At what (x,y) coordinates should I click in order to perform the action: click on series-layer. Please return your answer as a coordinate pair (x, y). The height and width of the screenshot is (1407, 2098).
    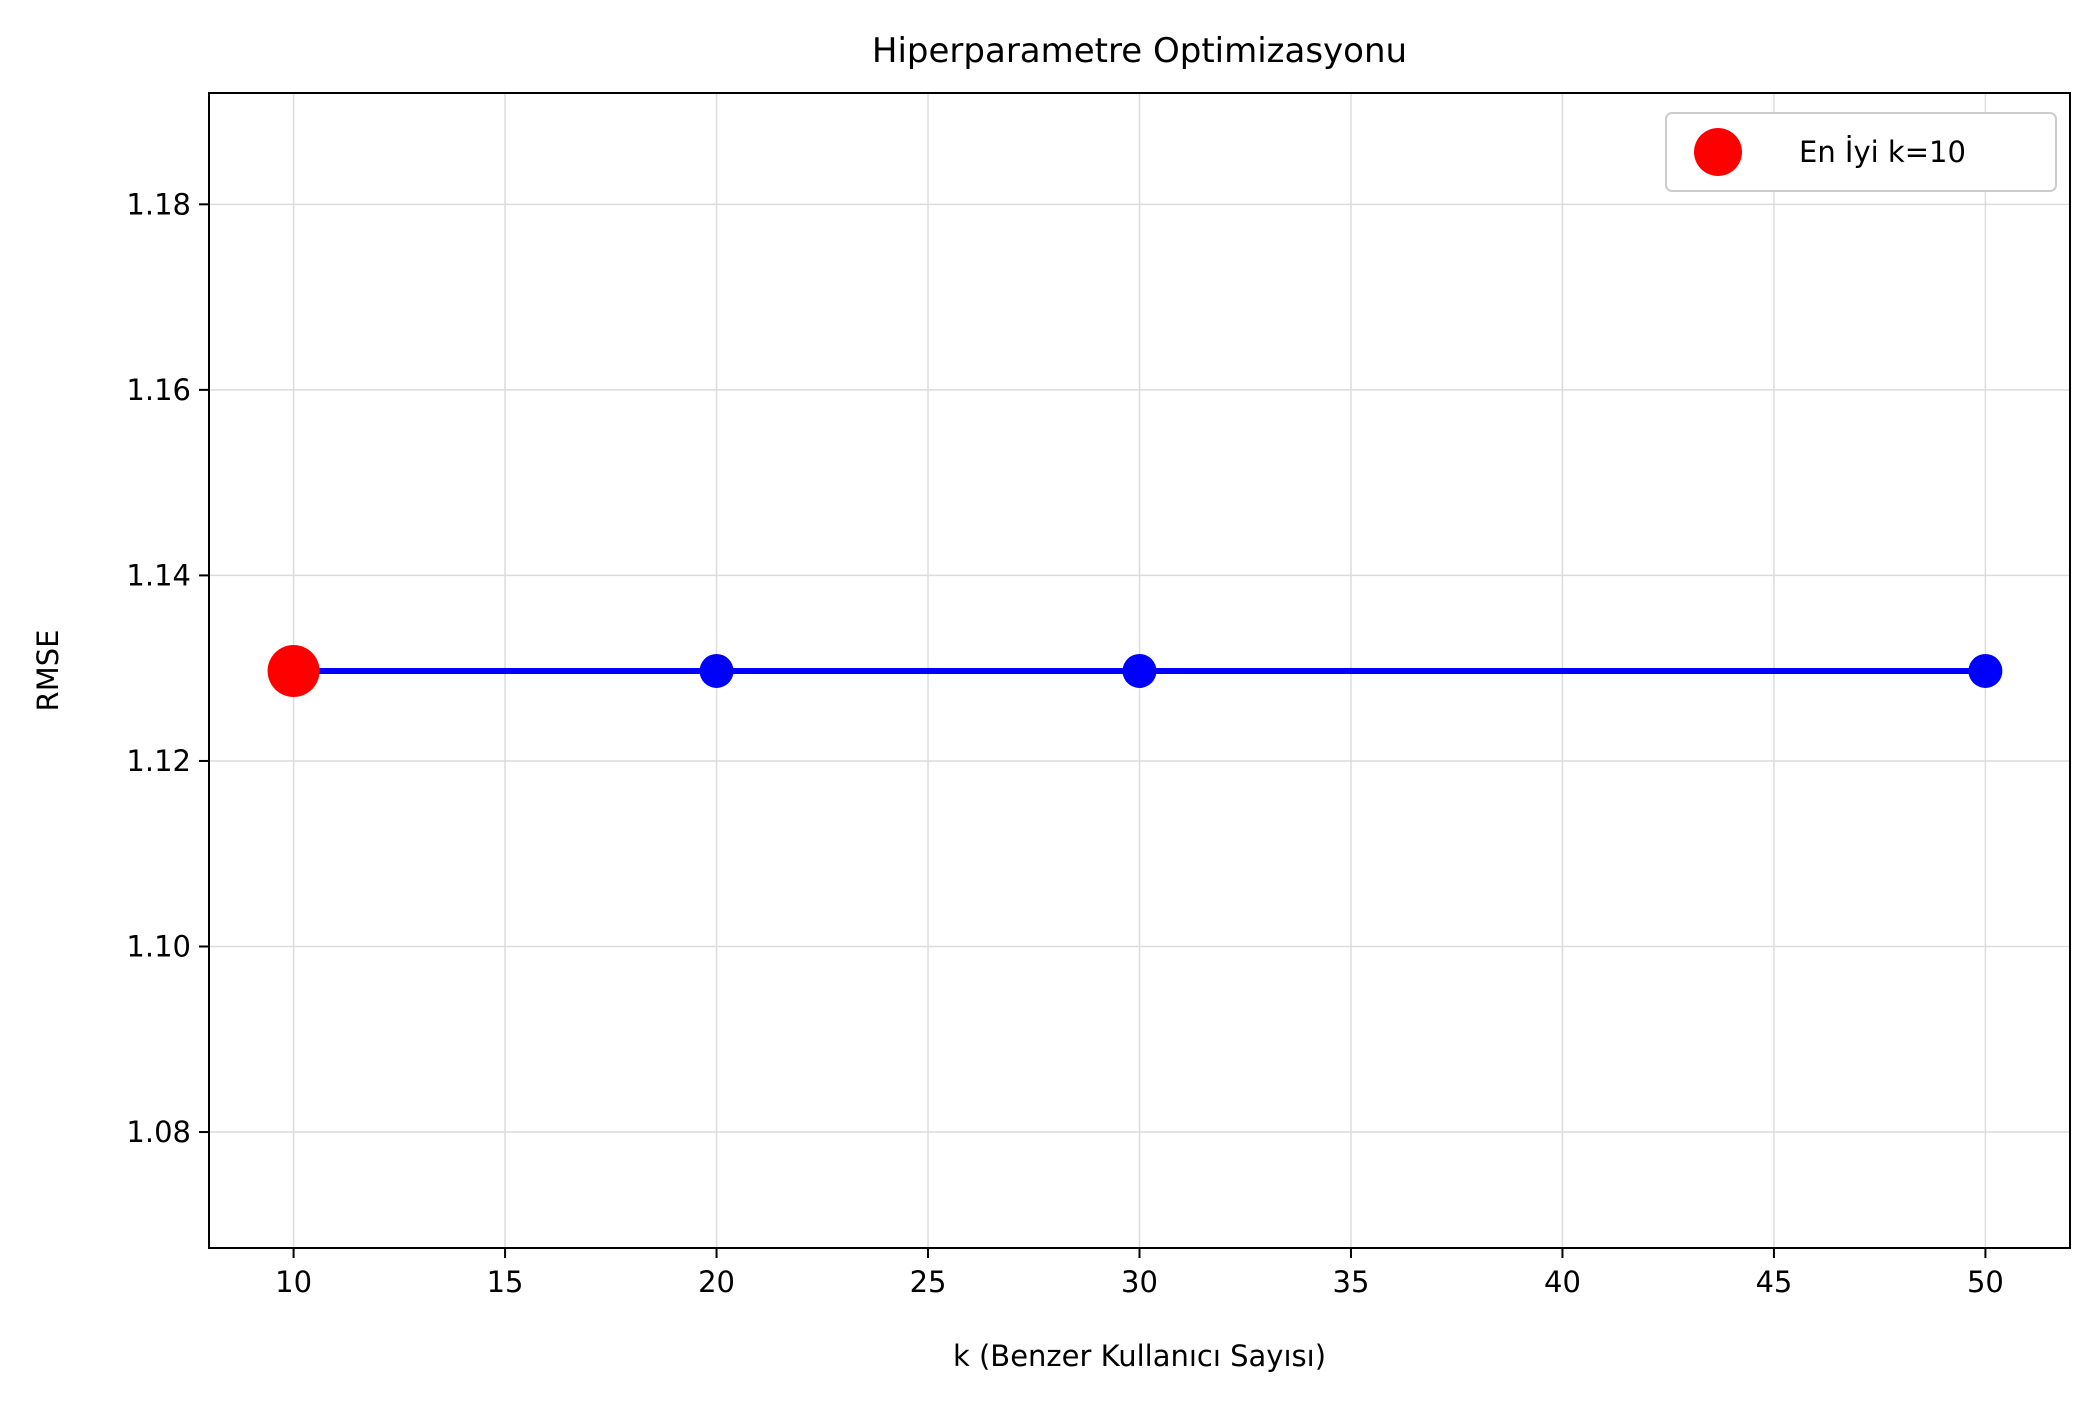
    Looking at the image, I should click on (1135, 670).